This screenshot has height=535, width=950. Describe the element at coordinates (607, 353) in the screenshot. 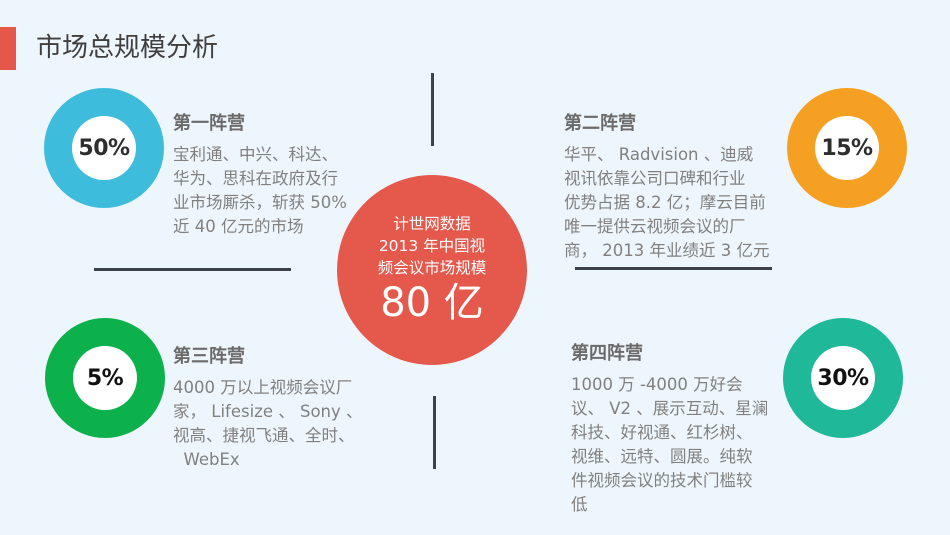

I see `camp-4-title: 第四阵营` at that location.